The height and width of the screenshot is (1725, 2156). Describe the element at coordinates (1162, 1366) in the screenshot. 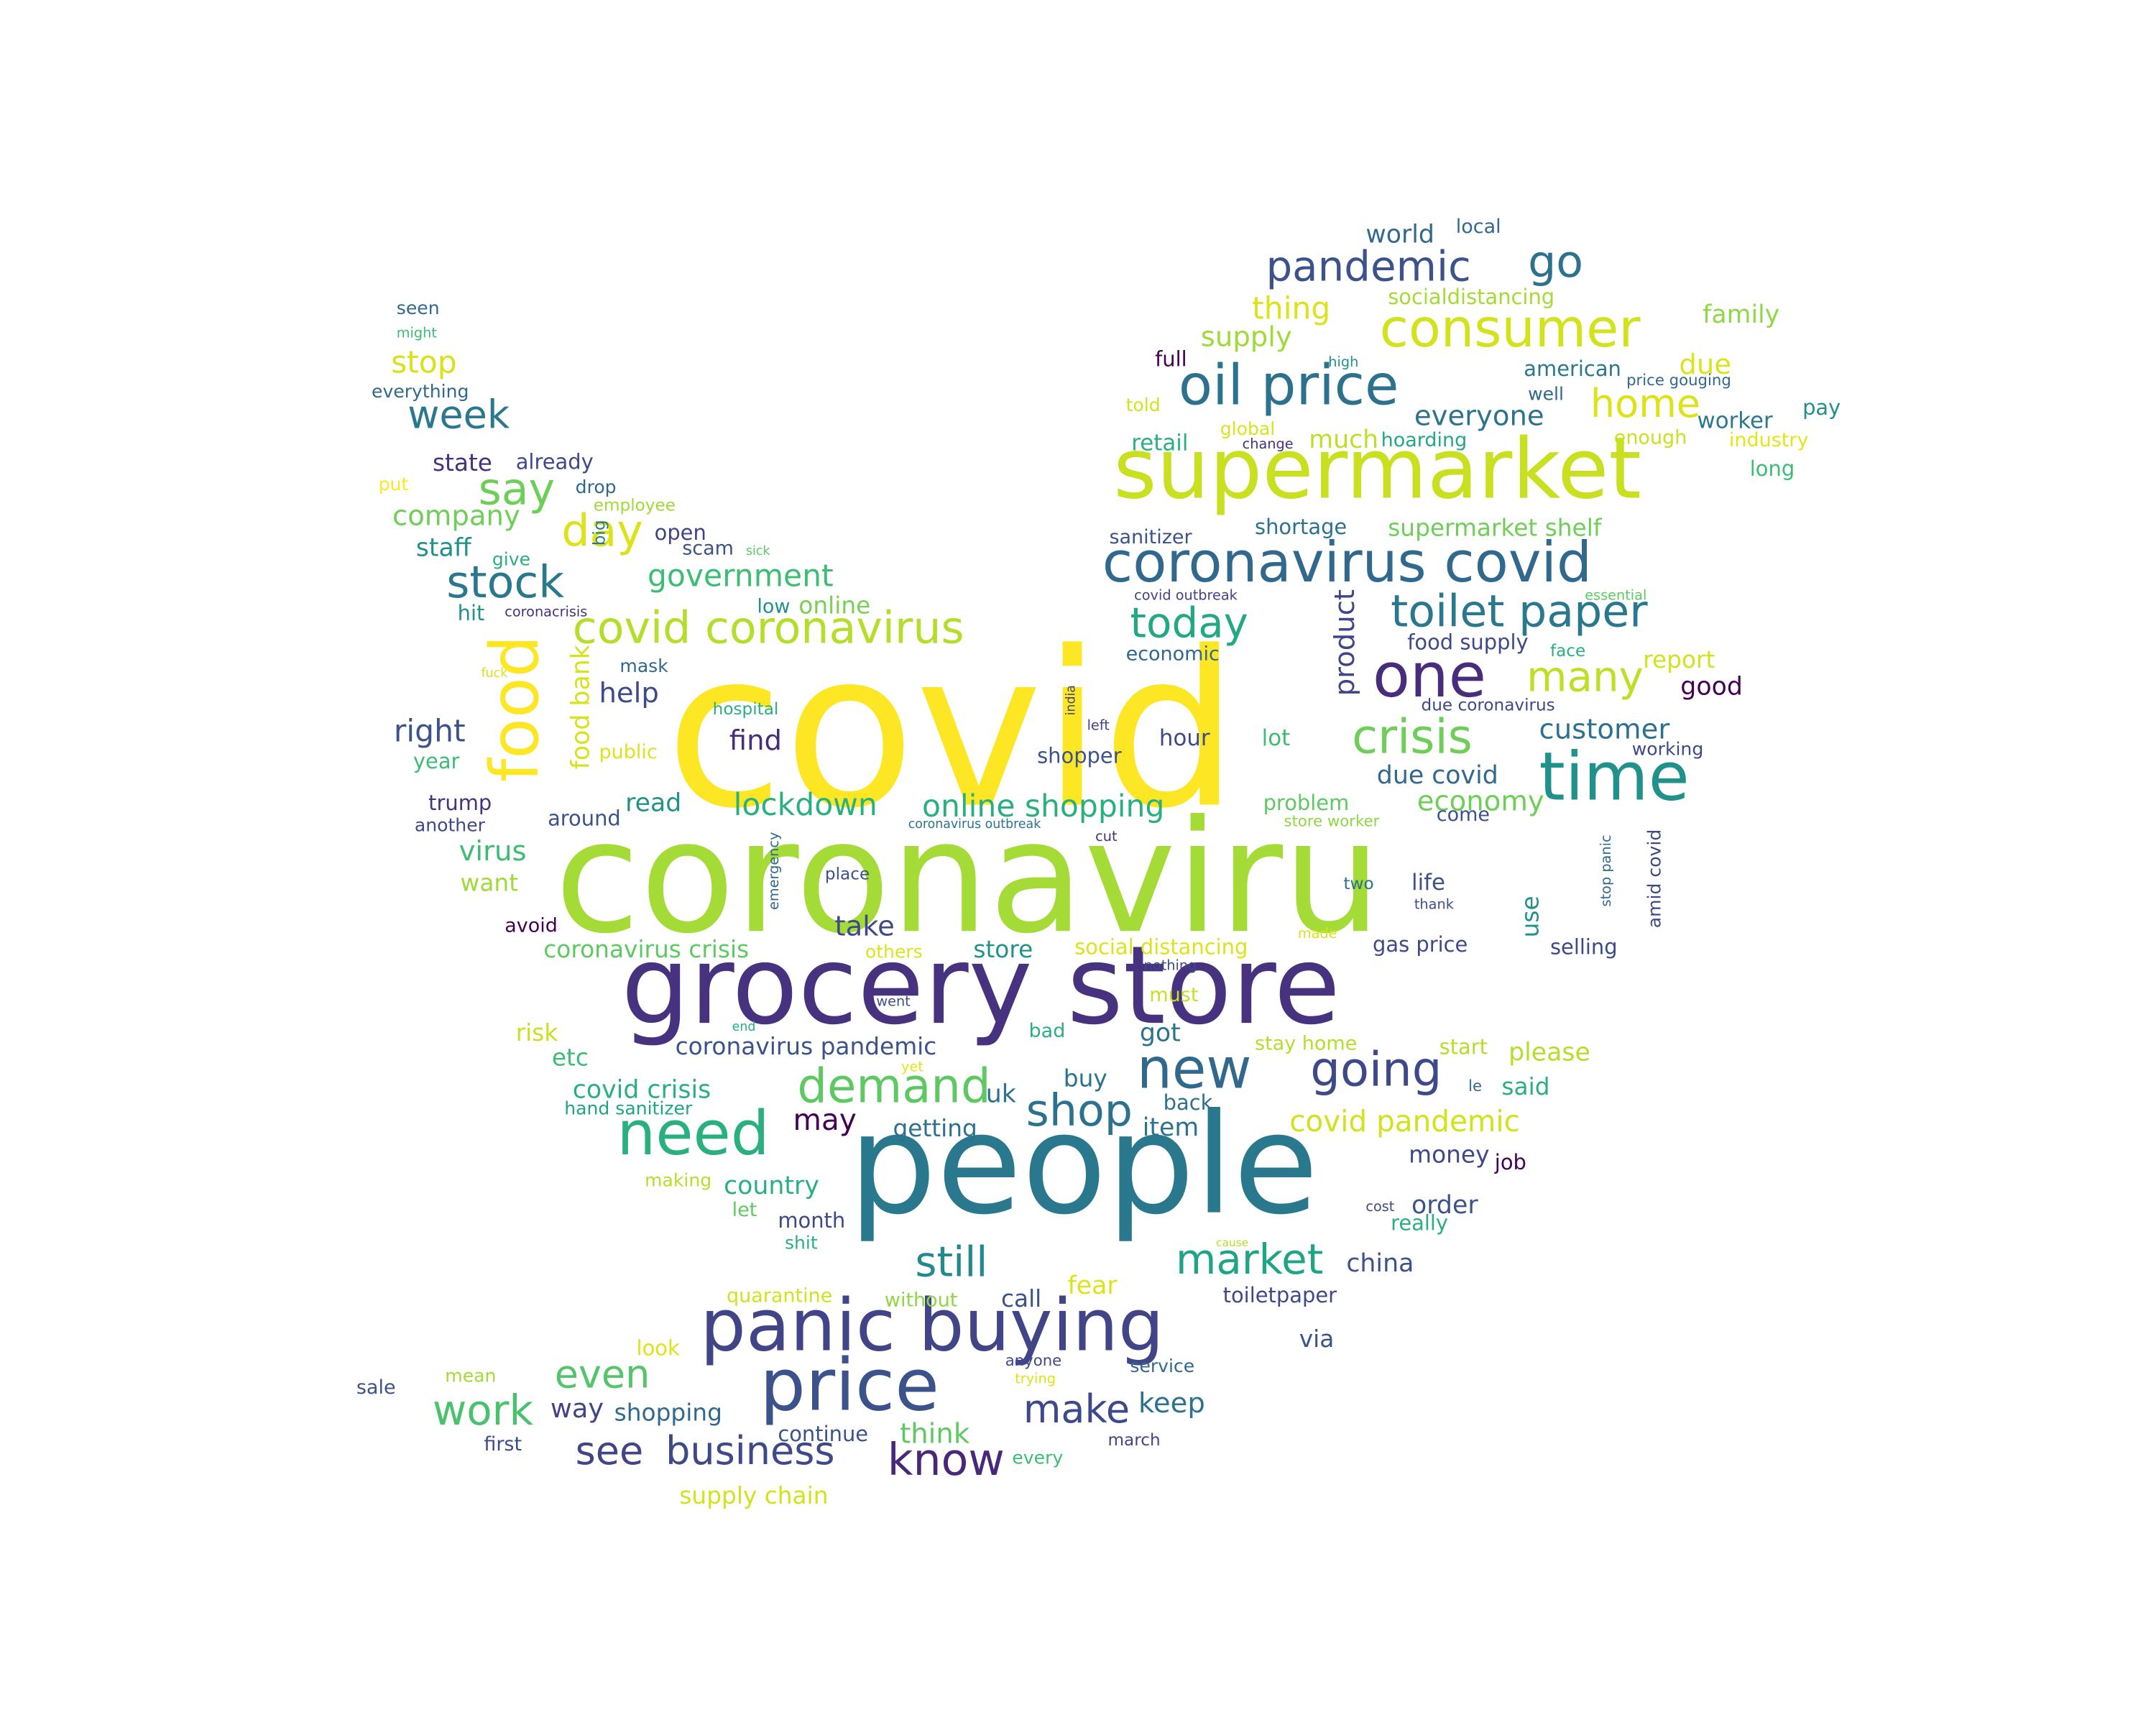

I see `cloud-word: service` at that location.